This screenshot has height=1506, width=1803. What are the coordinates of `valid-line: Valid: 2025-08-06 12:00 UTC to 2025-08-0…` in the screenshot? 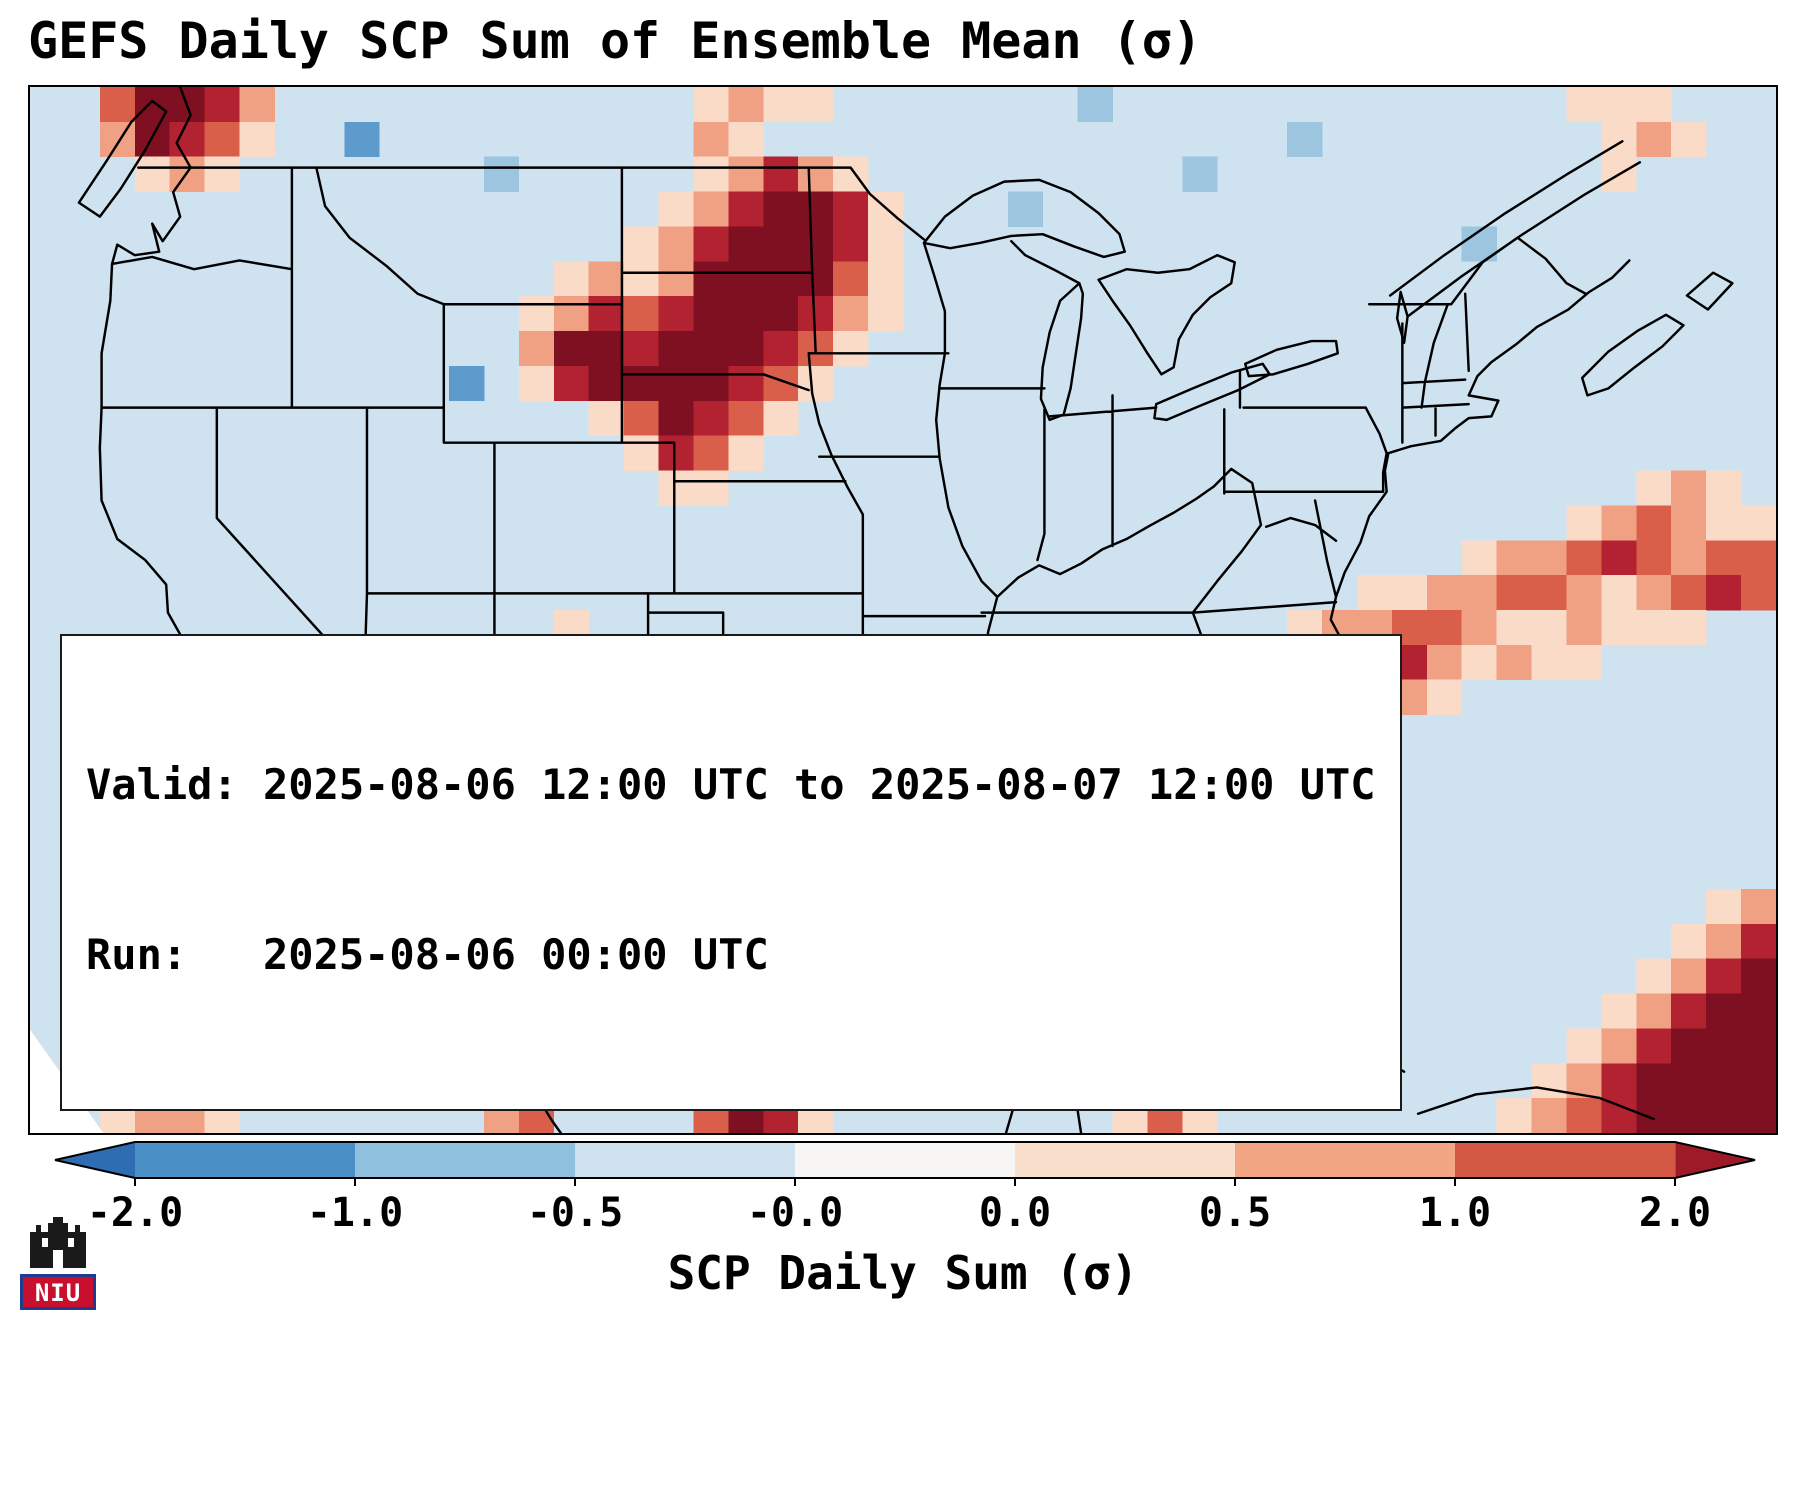 It's located at (731, 784).